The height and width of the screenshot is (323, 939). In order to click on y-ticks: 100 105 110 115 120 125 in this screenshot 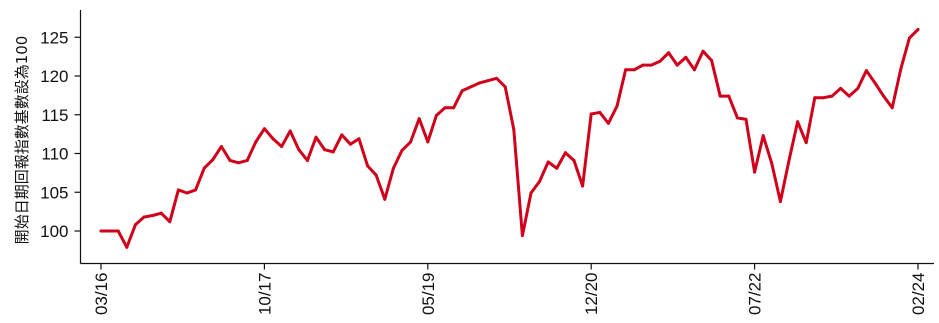, I will do `click(60, 134)`.